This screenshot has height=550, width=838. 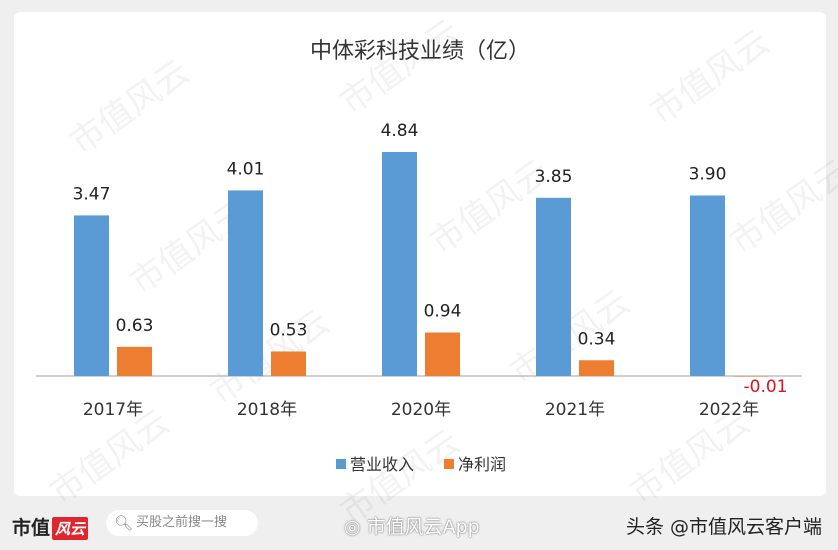 What do you see at coordinates (135, 326) in the screenshot?
I see `data-label: 0.63` at bounding box center [135, 326].